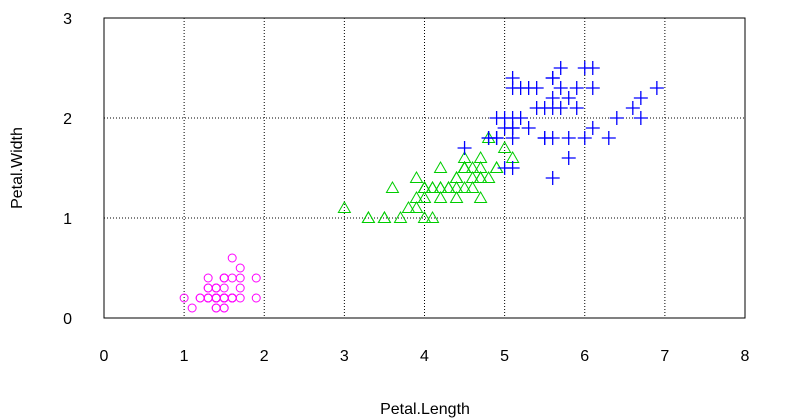 Image resolution: width=800 pixels, height=419 pixels. Describe the element at coordinates (67, 319) in the screenshot. I see `y-tick-label: 0` at that location.